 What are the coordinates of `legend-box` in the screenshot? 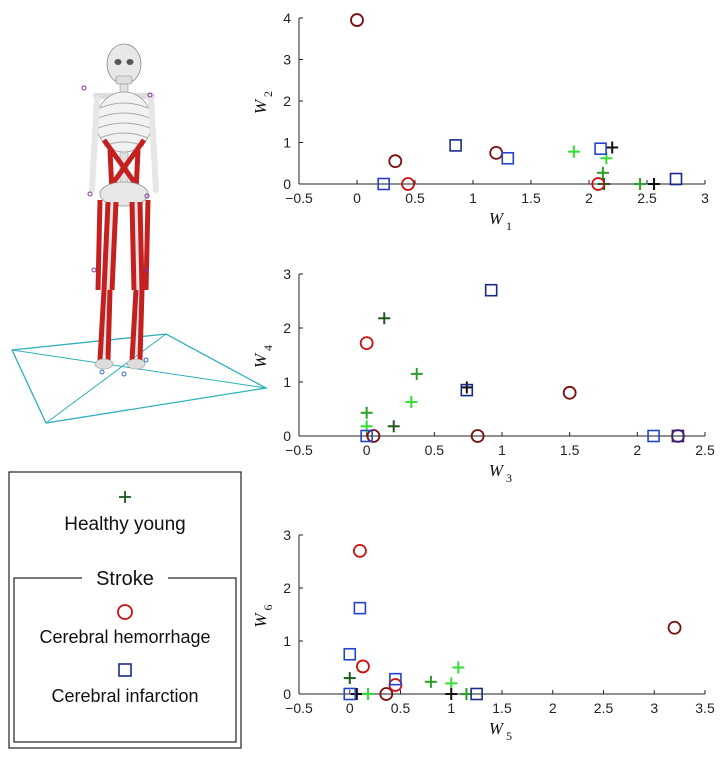 It's located at (125, 610).